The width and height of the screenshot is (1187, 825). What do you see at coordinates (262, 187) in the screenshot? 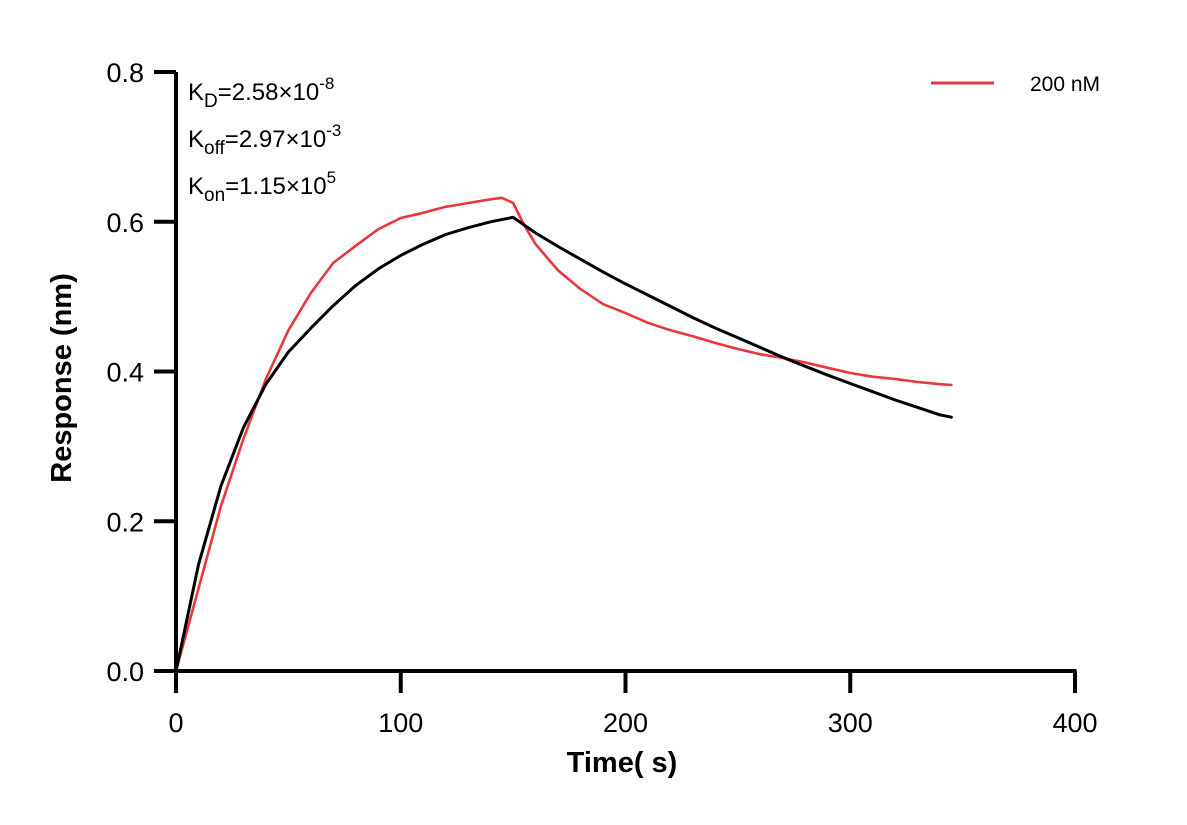
I see `kinetic-constant-on: Kon=1.15×105` at bounding box center [262, 187].